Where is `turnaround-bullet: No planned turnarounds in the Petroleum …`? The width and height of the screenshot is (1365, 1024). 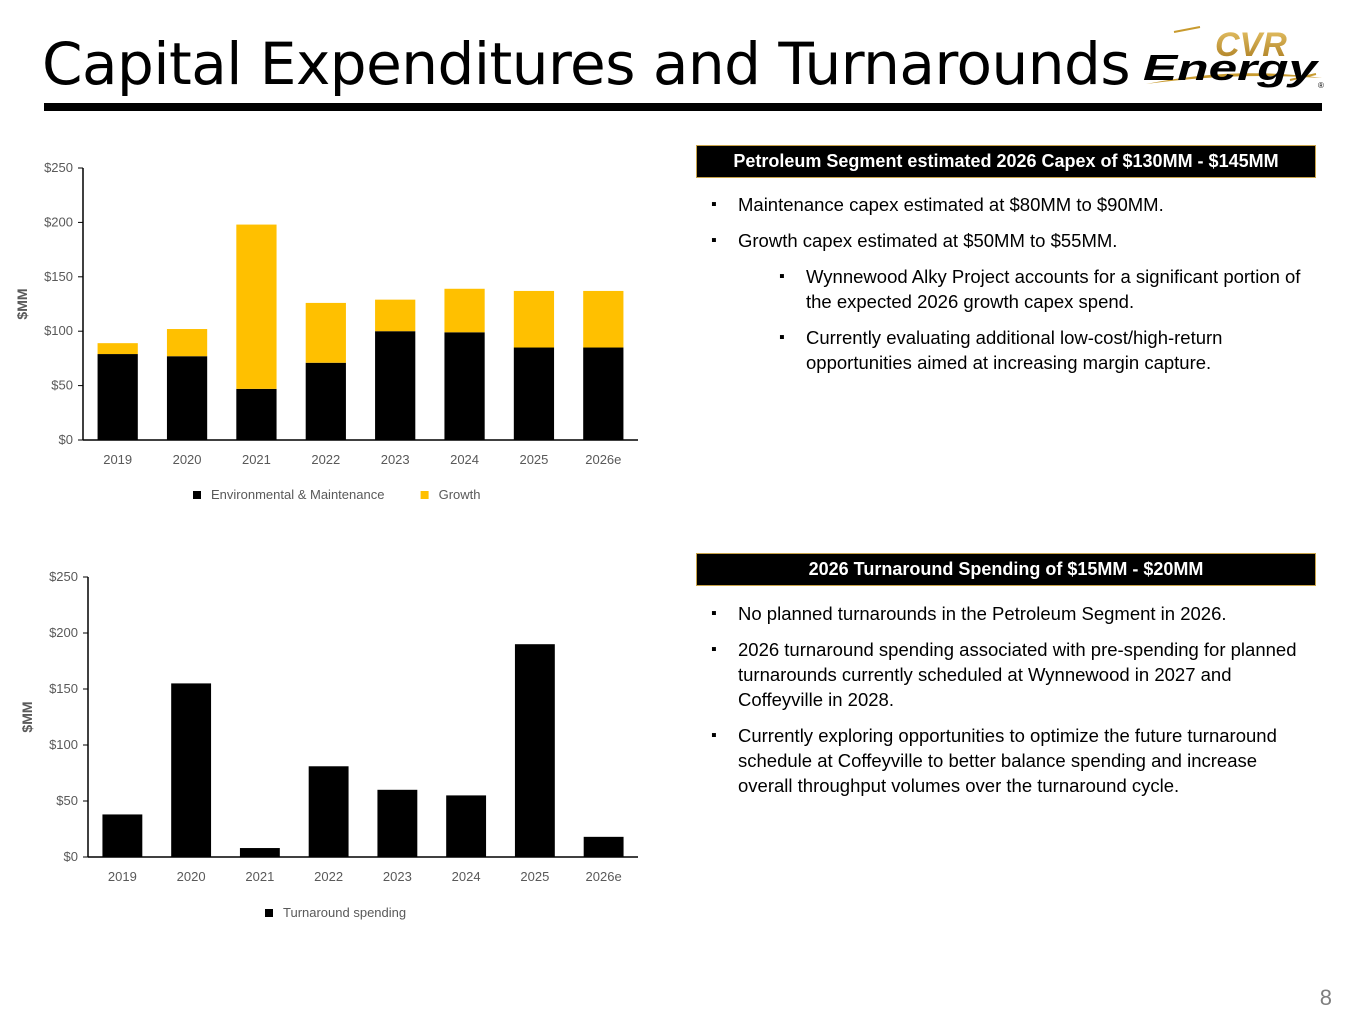 turnaround-bullet: No planned turnarounds in the Petroleum … is located at coordinates (1003, 613).